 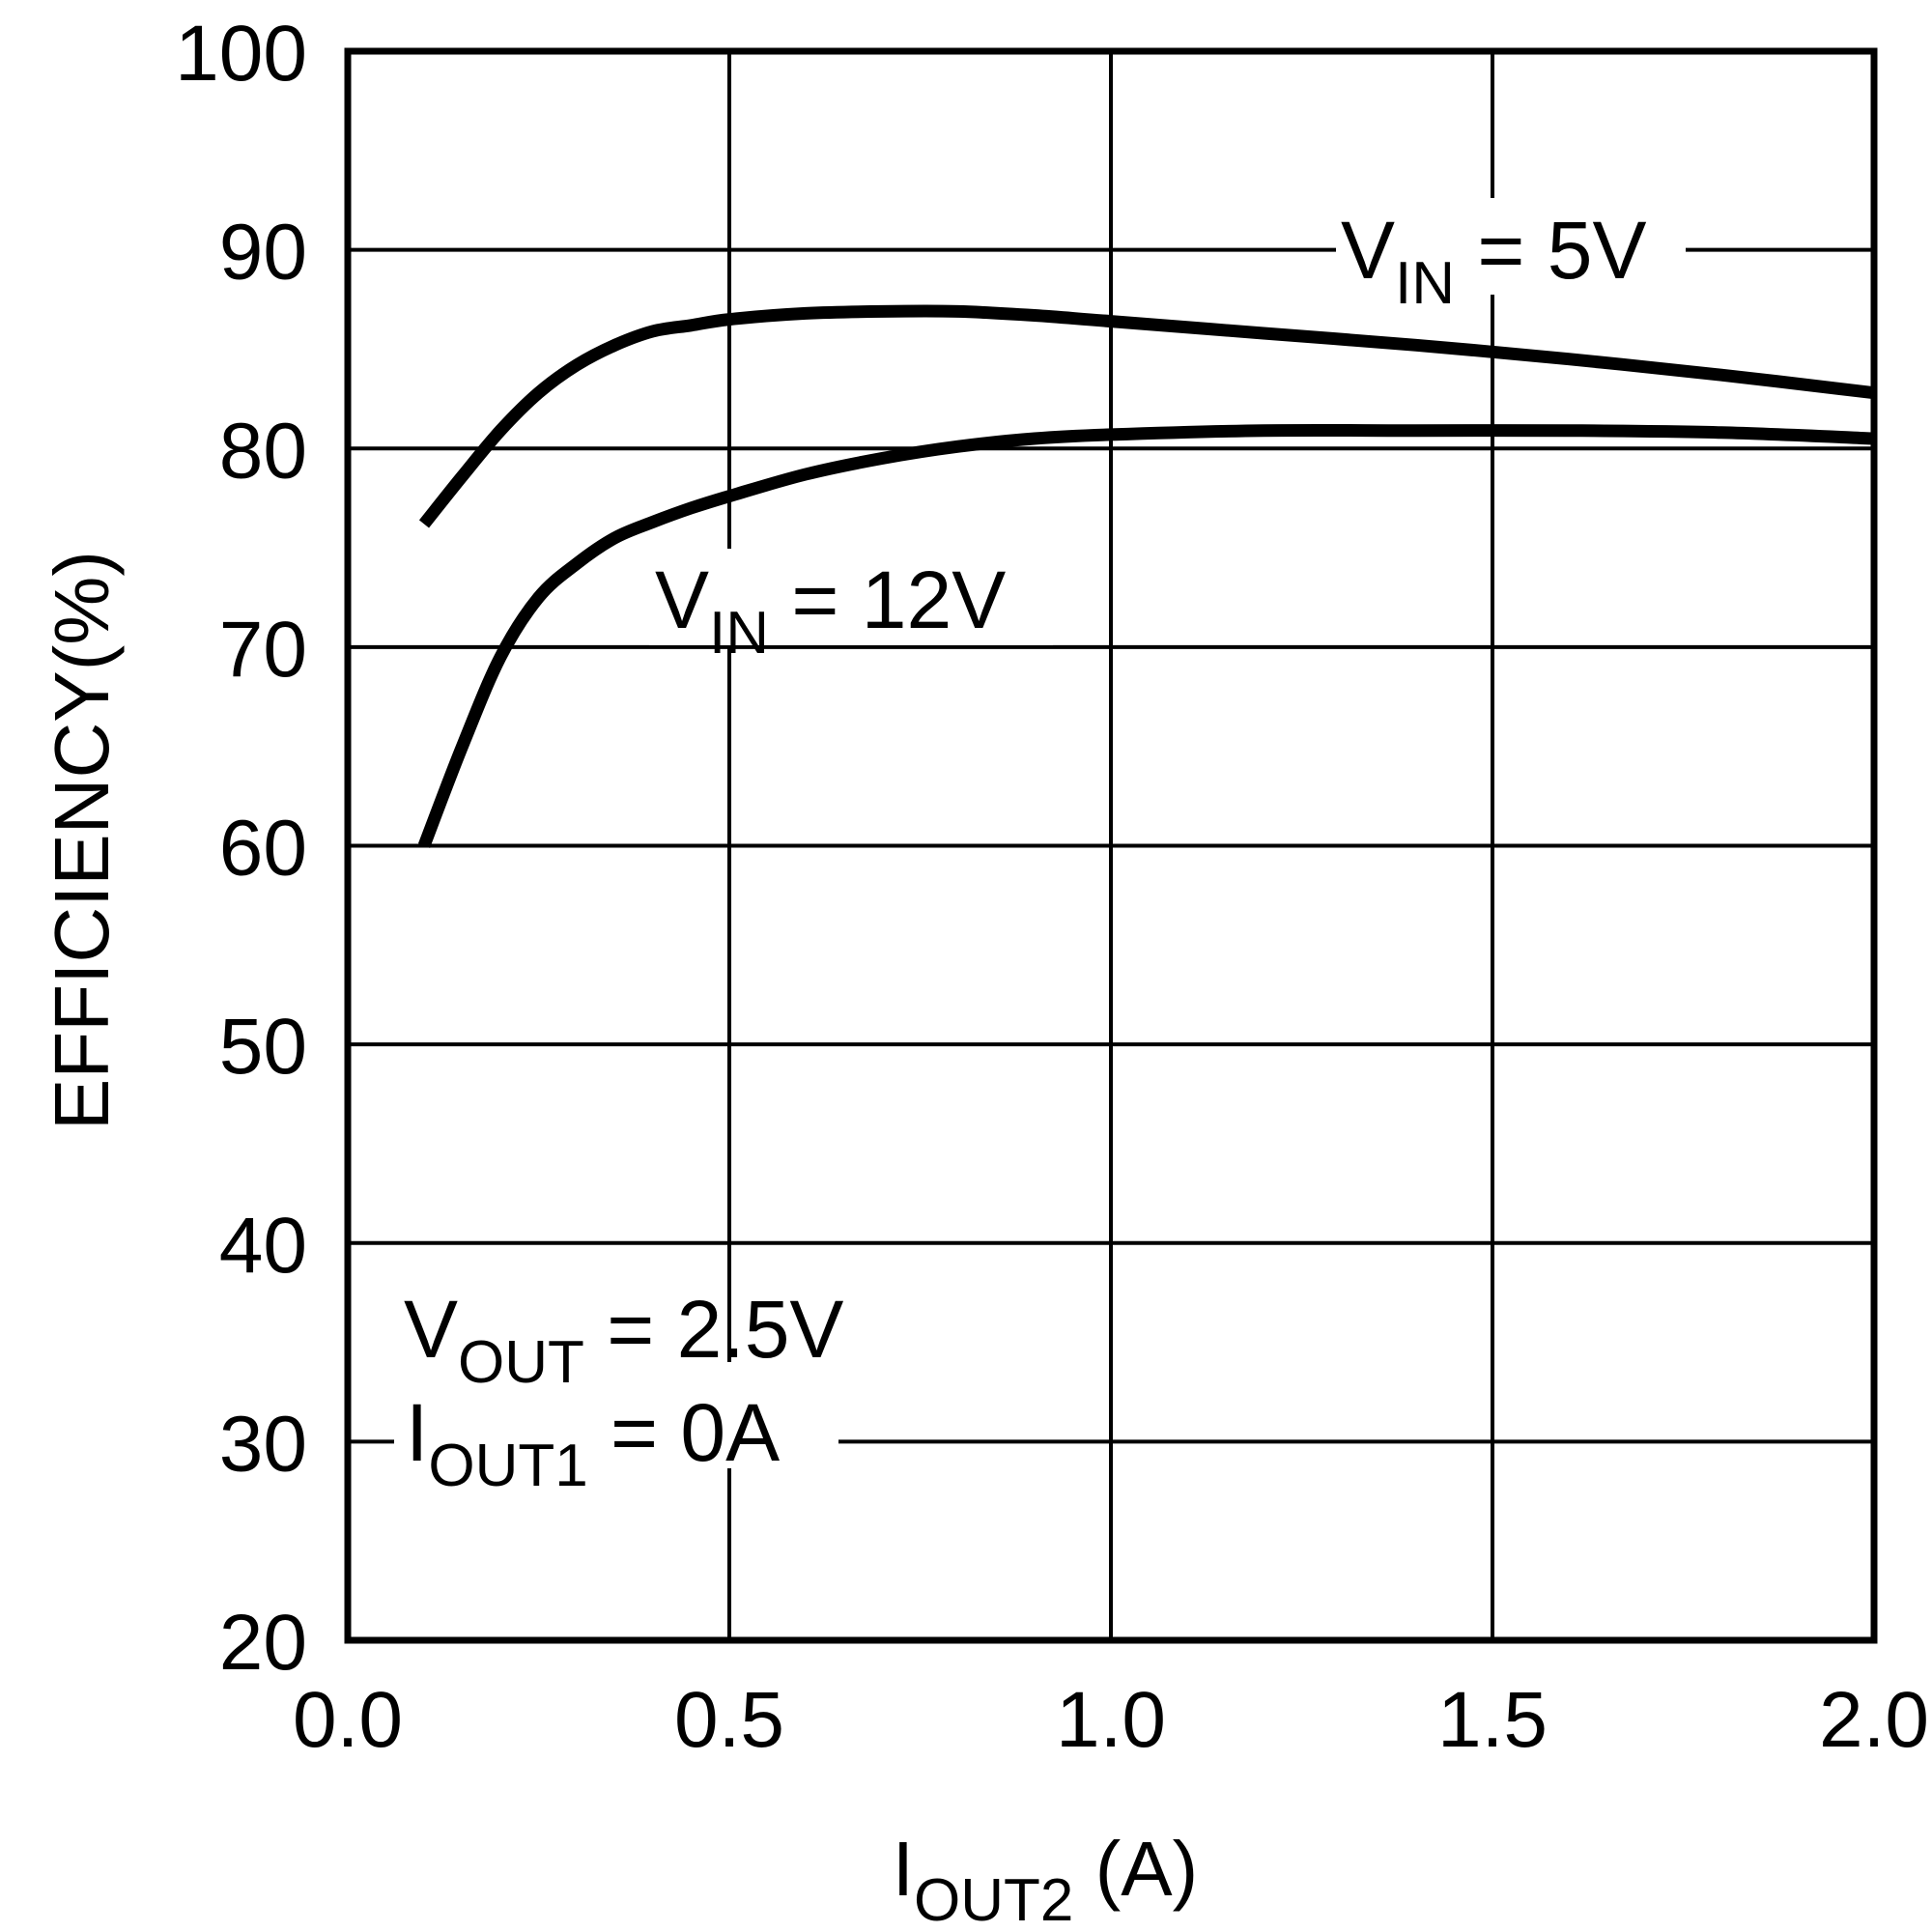 What do you see at coordinates (739, 633) in the screenshot?
I see `vin12-label-sub: IN` at bounding box center [739, 633].